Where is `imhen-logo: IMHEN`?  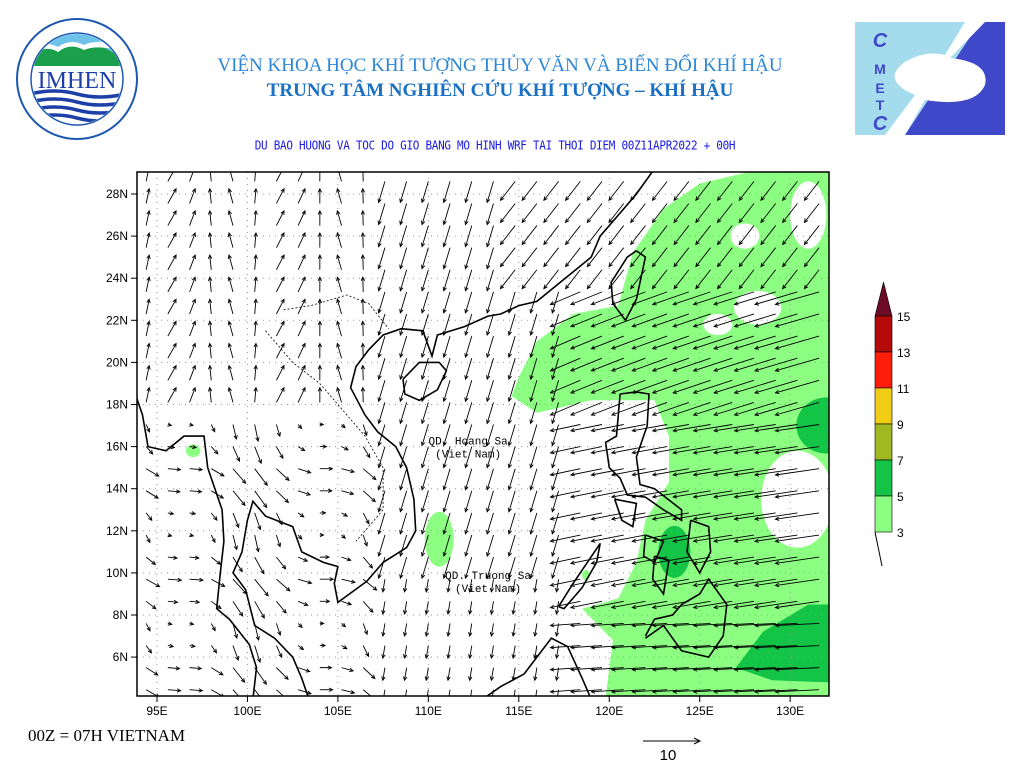
imhen-logo: IMHEN is located at coordinates (77, 79).